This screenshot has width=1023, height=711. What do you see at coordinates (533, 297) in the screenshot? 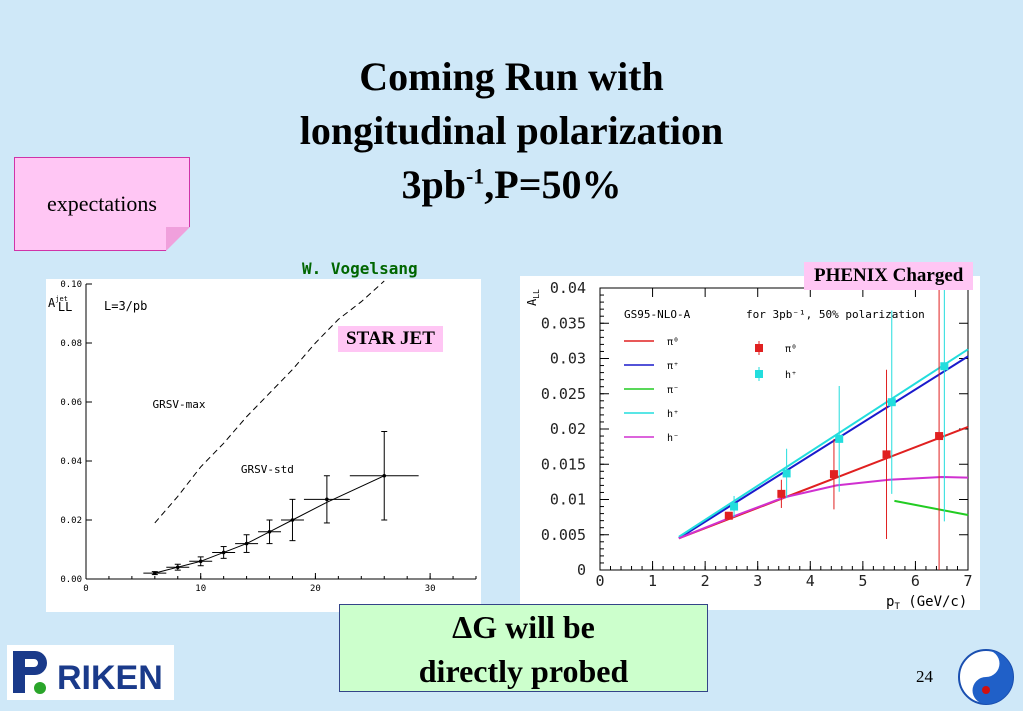
I see `phenix-y-axis-label: ALL` at bounding box center [533, 297].